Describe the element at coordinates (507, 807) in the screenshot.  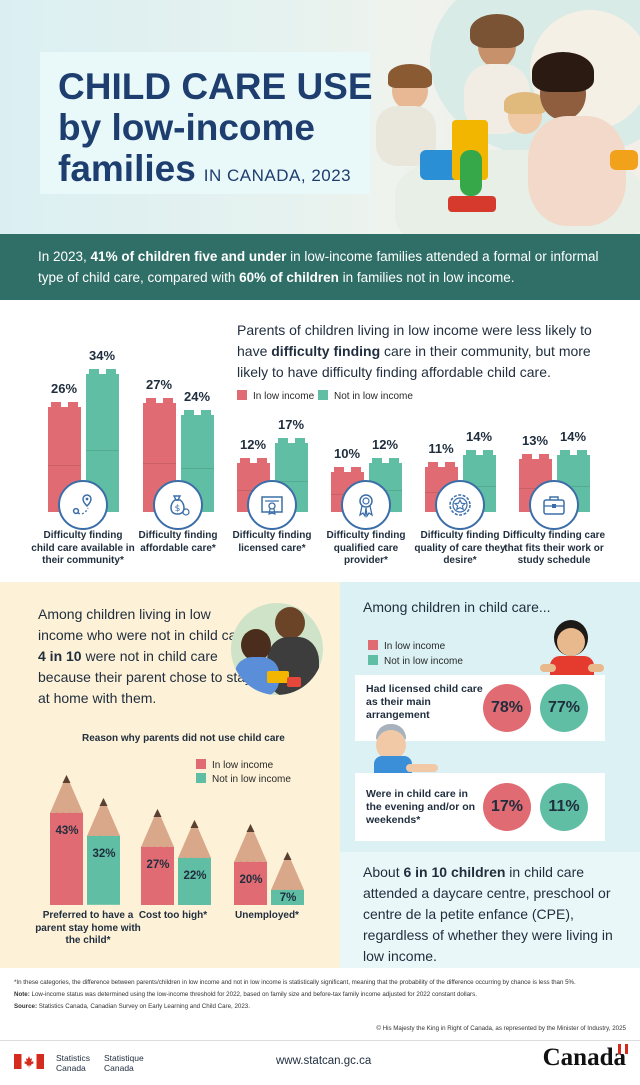
I see `evening-care-low-value: 17%` at that location.